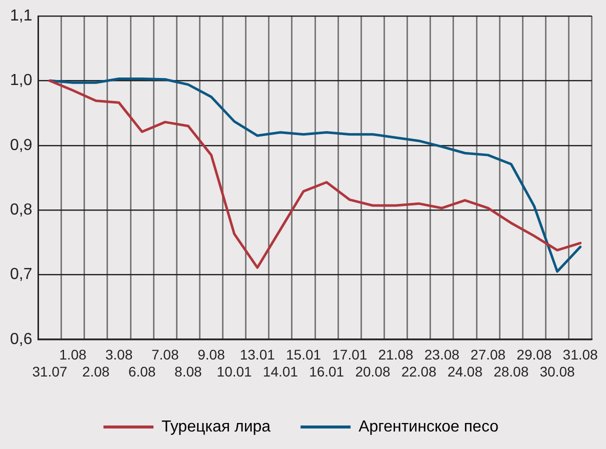 Image resolution: width=606 pixels, height=449 pixels. What do you see at coordinates (21, 275) in the screenshot?
I see `y-tick-label: 0,7` at bounding box center [21, 275].